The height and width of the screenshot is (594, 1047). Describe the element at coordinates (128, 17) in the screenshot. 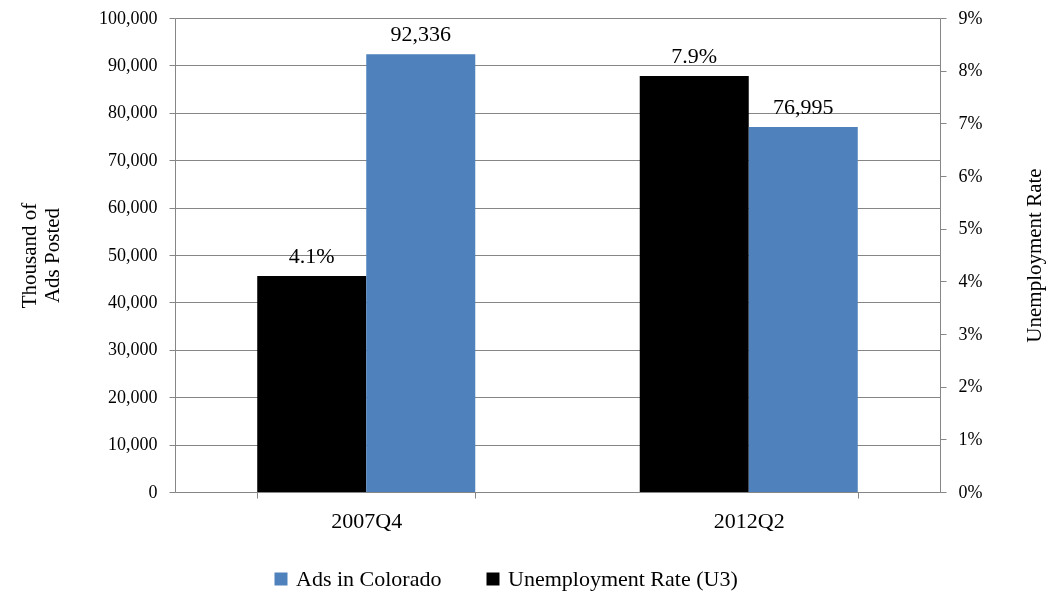

I see `y-tick-label: 100,000` at that location.